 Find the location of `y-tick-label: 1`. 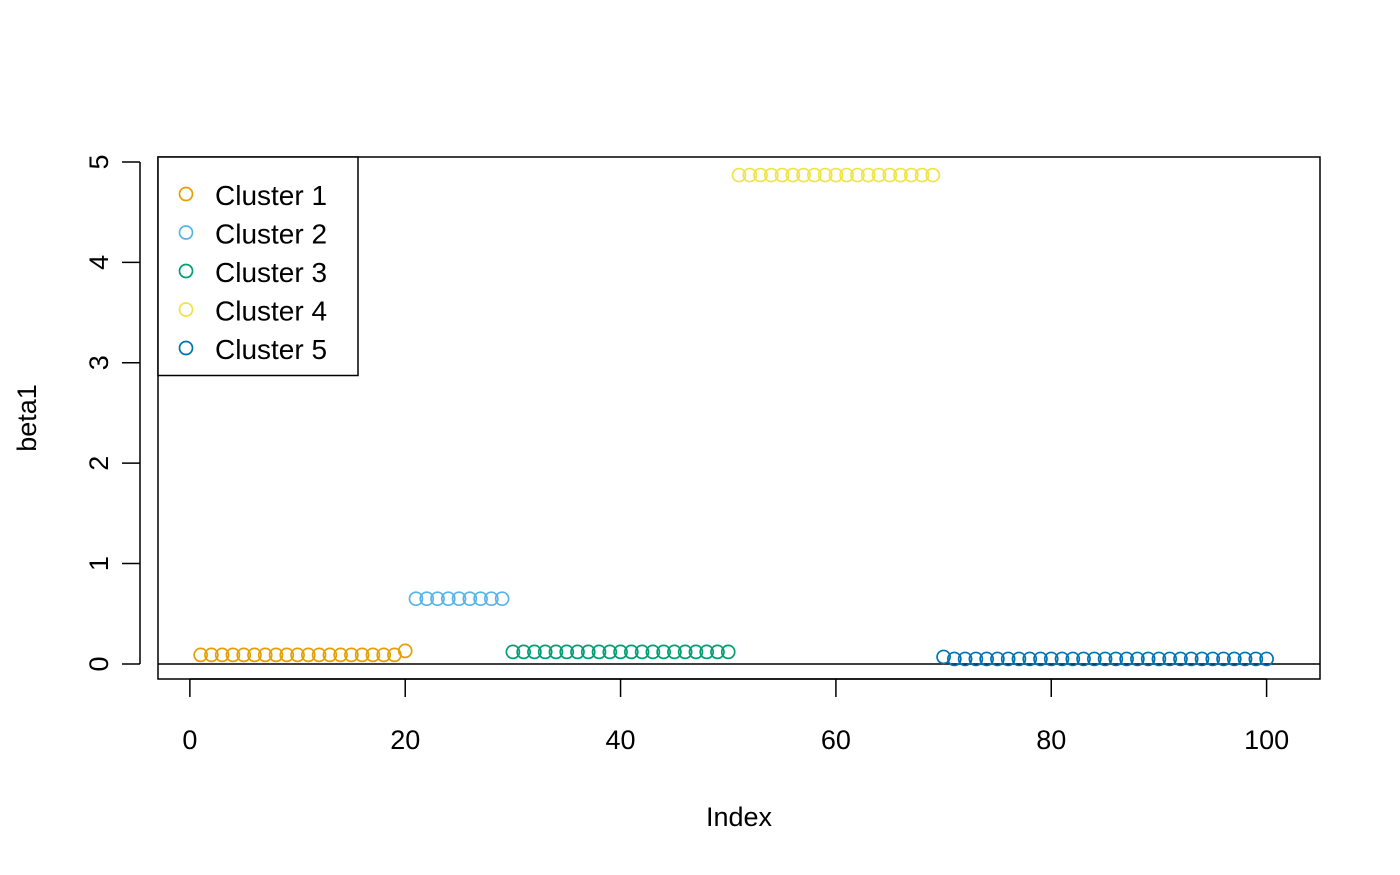

y-tick-label: 1 is located at coordinates (99, 563).